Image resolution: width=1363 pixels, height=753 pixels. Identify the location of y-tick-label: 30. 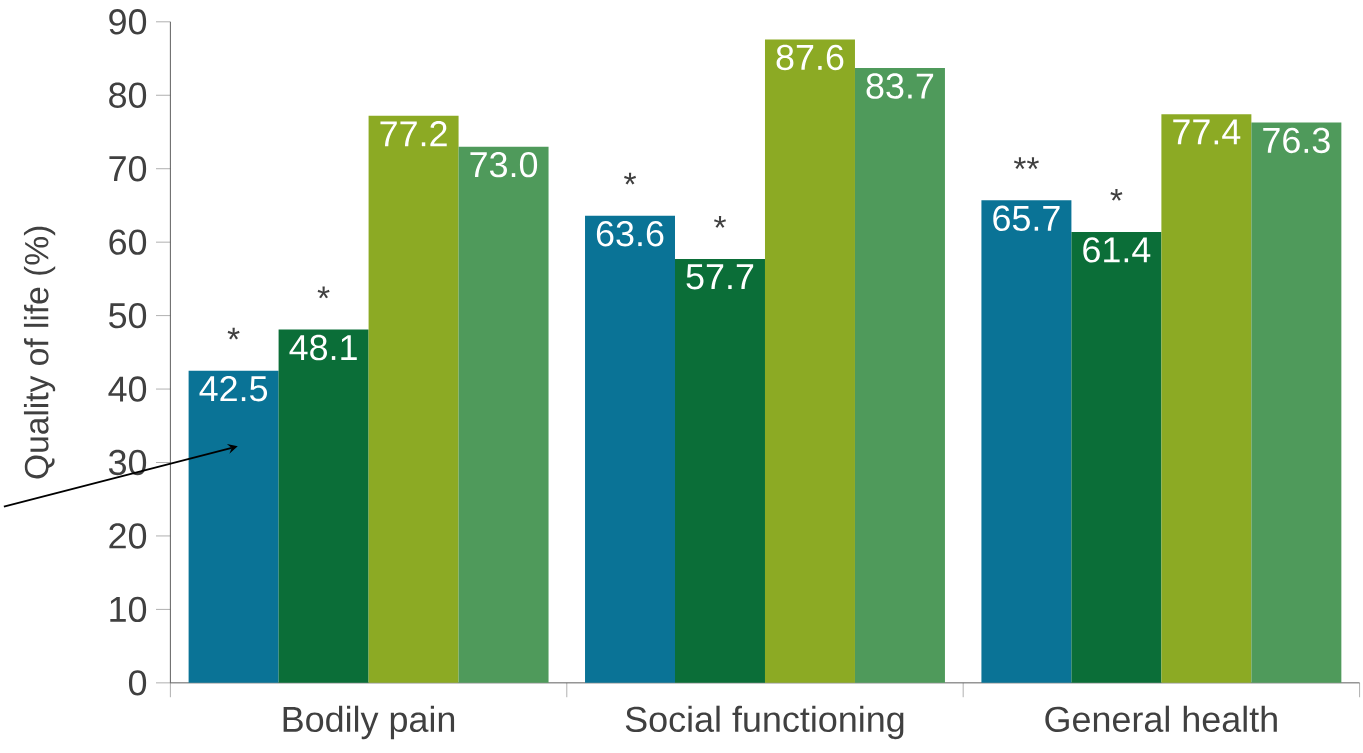
(127, 462).